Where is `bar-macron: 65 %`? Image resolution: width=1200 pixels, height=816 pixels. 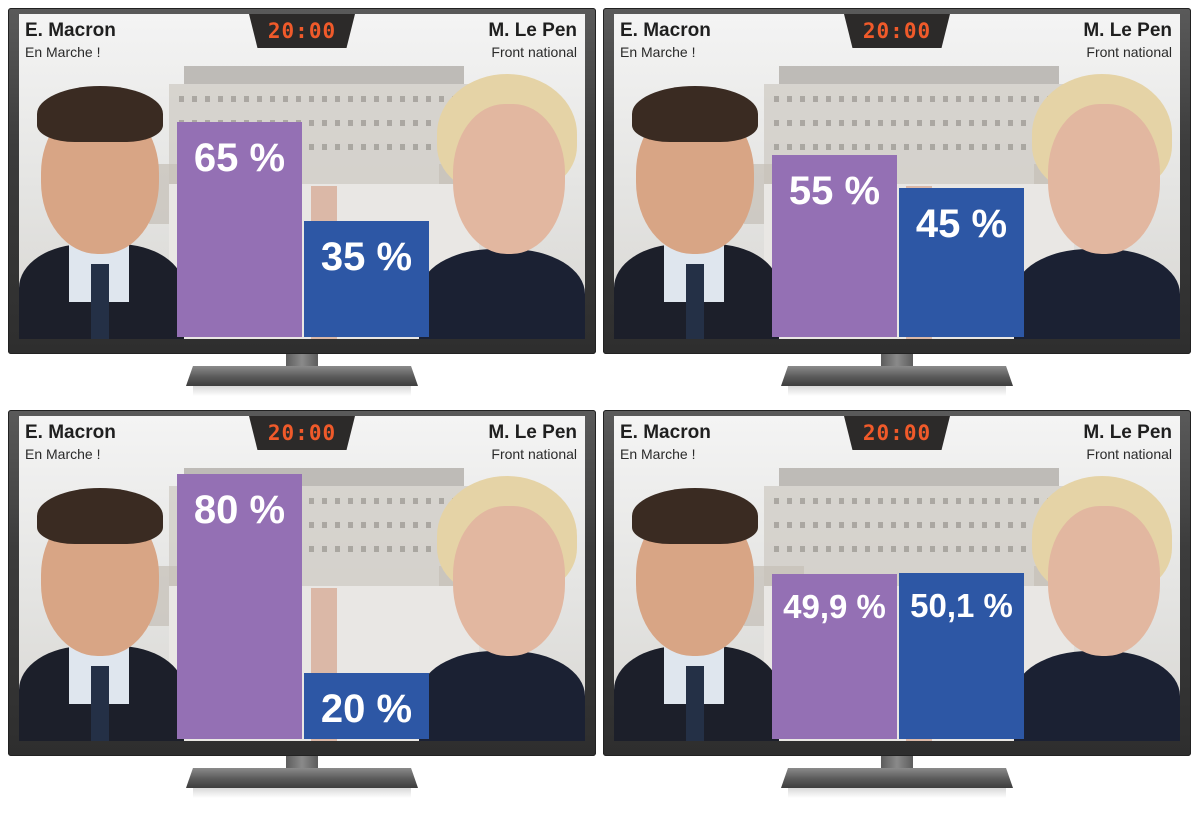
bar-macron: 65 % is located at coordinates (239, 229).